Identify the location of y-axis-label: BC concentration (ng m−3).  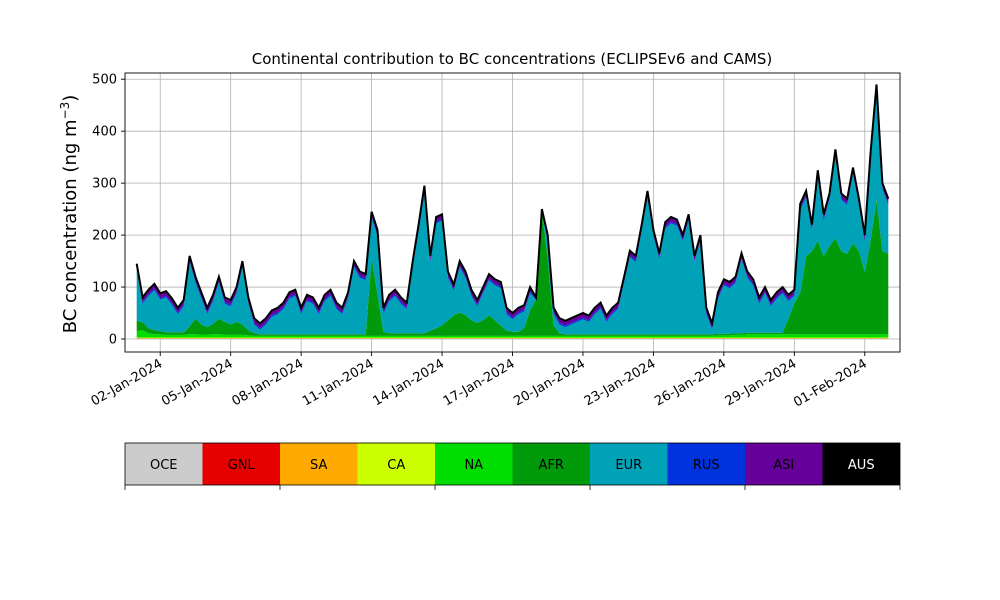
(69, 214).